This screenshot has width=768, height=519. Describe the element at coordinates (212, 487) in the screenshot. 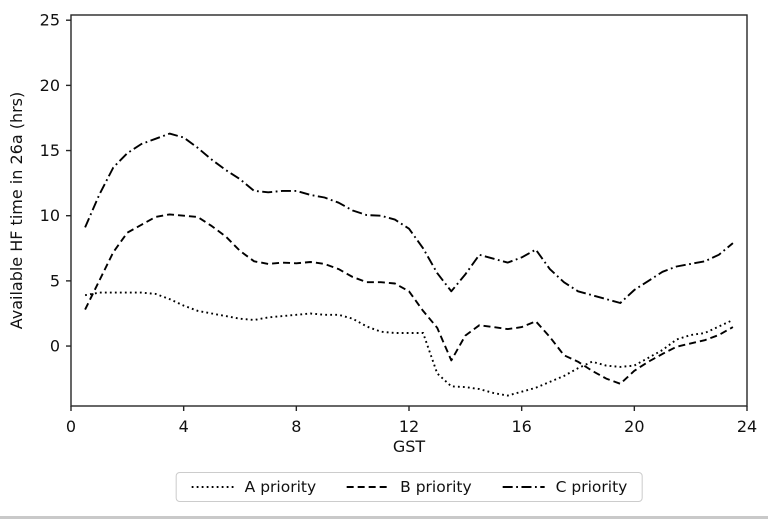

I see `dotted-line-icon` at that location.